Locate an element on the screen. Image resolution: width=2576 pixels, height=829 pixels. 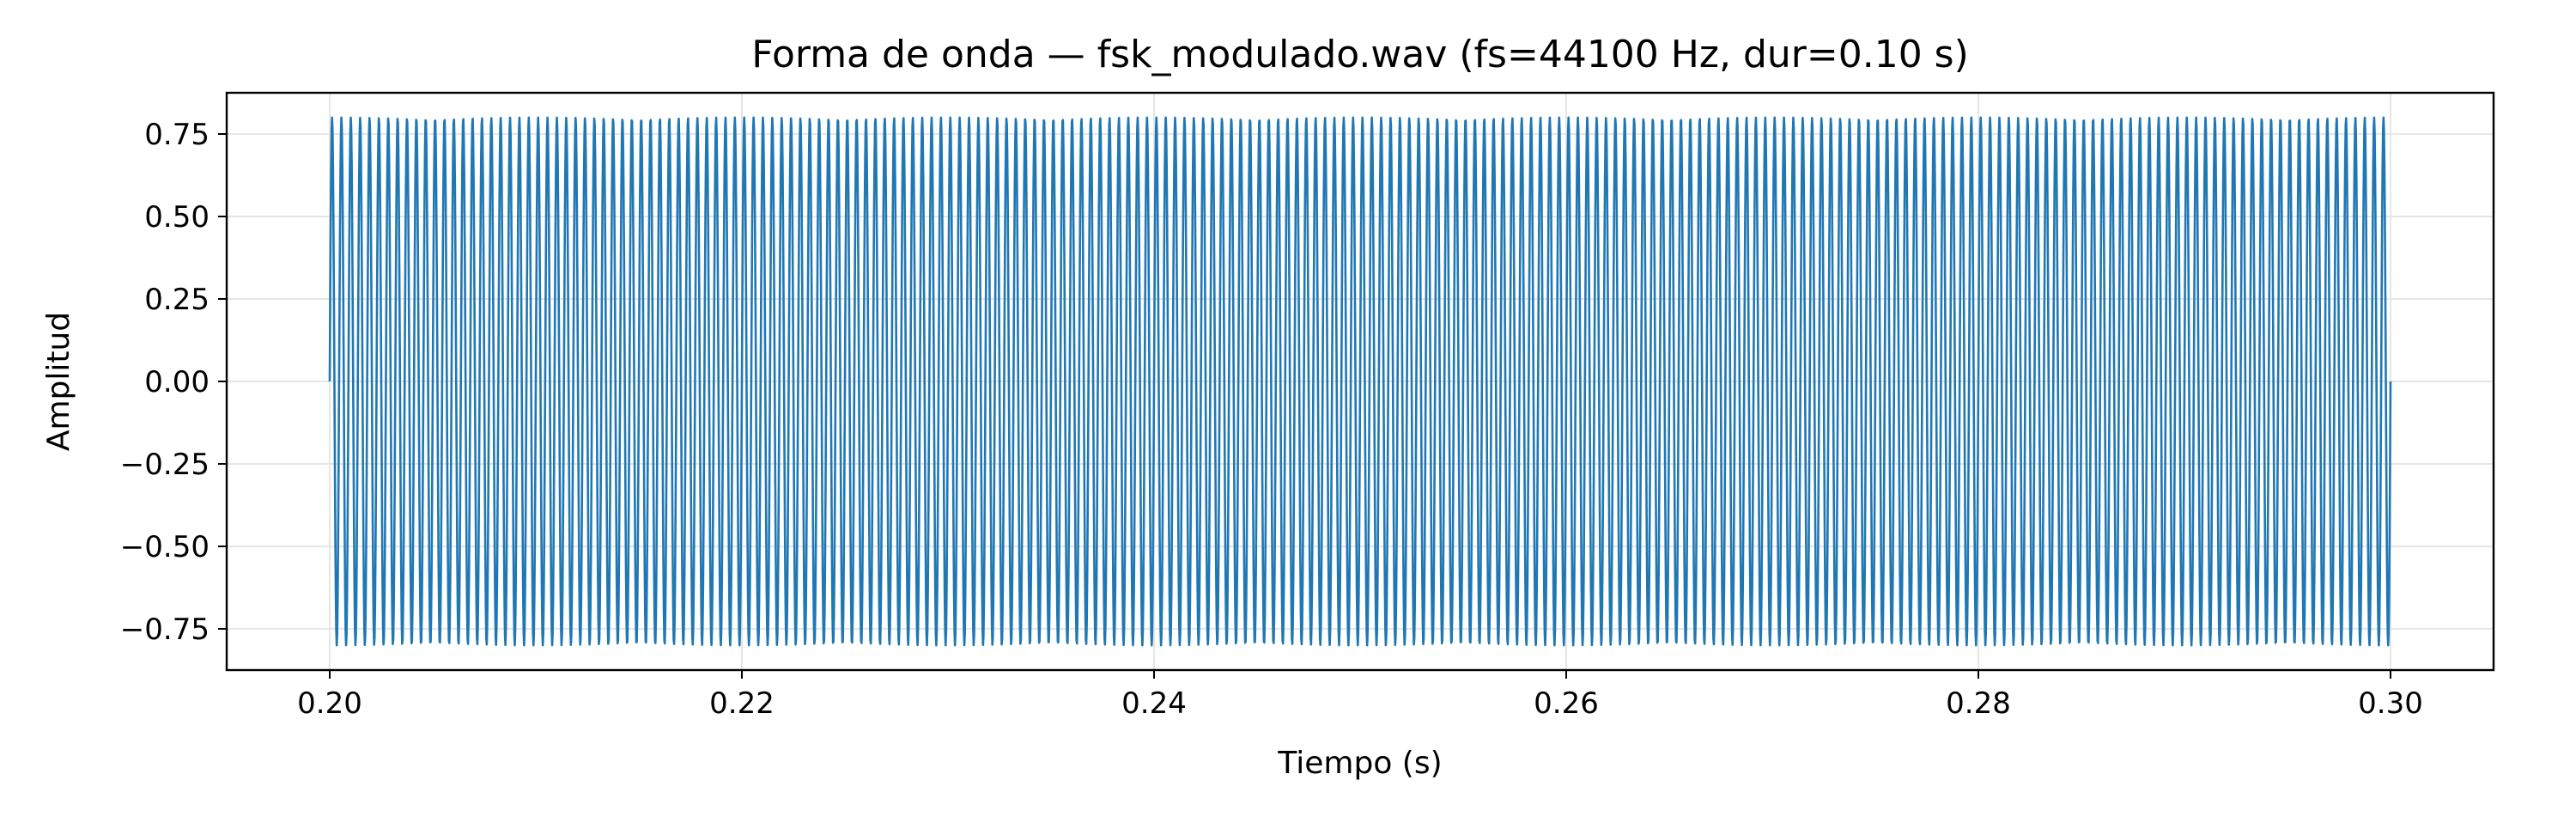
x-tick-label: 0.24 is located at coordinates (1154, 703).